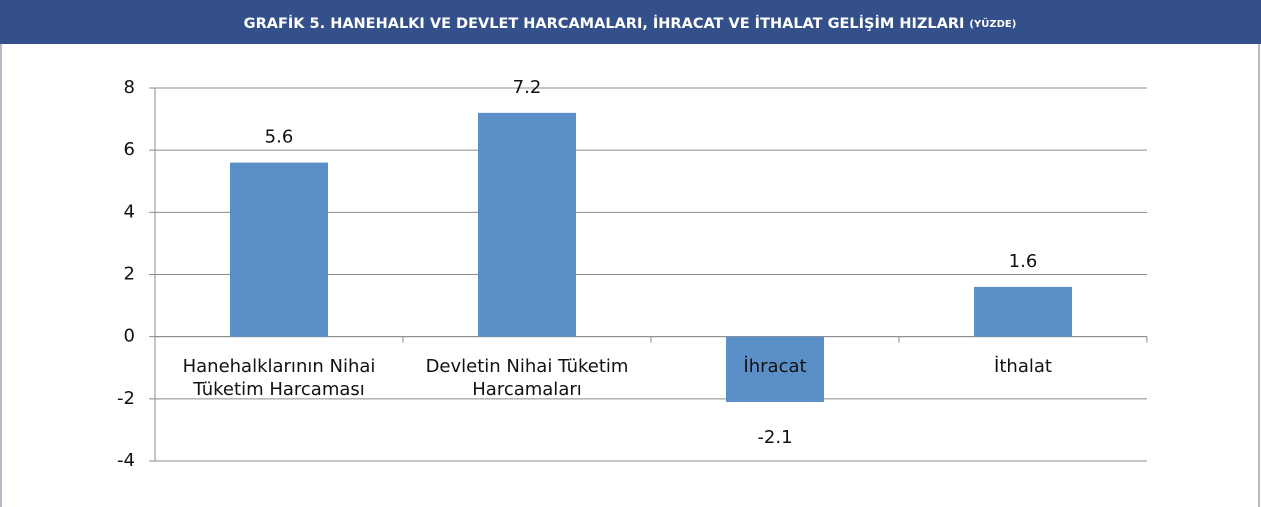  I want to click on data-label: -2.1, so click(774, 437).